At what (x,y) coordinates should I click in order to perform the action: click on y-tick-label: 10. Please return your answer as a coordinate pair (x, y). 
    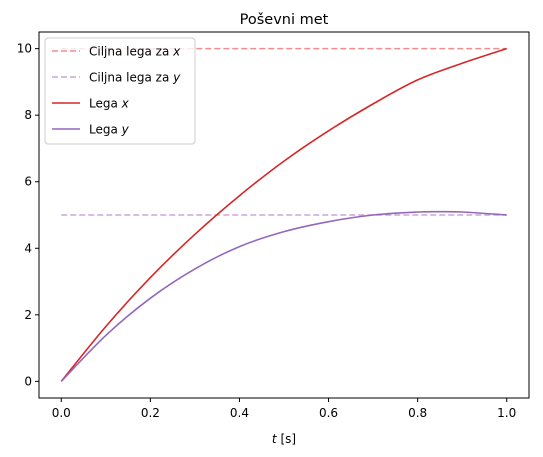
    Looking at the image, I should click on (24, 49).